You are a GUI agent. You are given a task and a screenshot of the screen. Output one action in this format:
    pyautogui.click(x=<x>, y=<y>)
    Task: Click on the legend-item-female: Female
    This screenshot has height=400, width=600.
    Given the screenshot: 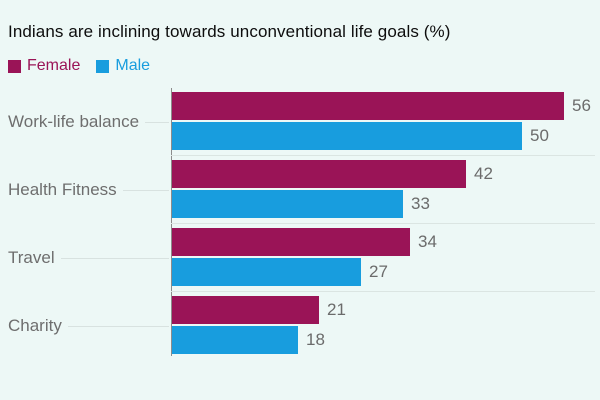 What is the action you would take?
    pyautogui.click(x=44, y=66)
    